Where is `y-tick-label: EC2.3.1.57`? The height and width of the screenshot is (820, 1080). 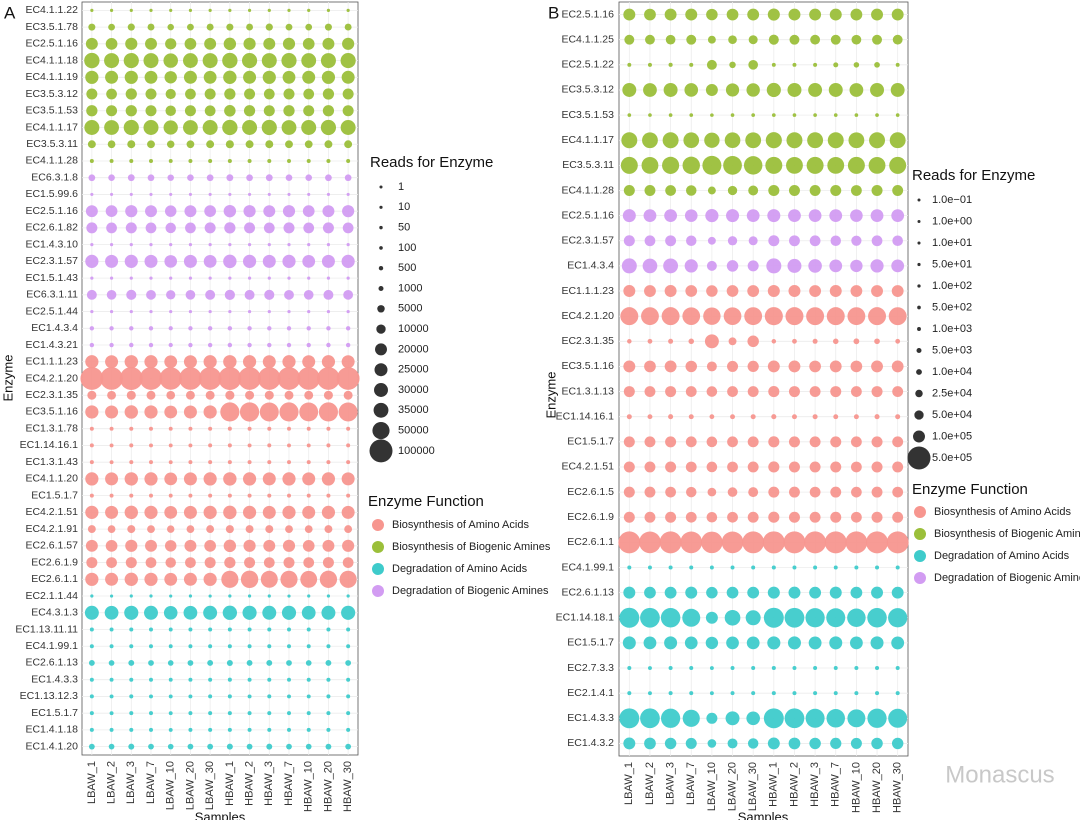
y-tick-label: EC2.3.1.57 is located at coordinates (51, 261).